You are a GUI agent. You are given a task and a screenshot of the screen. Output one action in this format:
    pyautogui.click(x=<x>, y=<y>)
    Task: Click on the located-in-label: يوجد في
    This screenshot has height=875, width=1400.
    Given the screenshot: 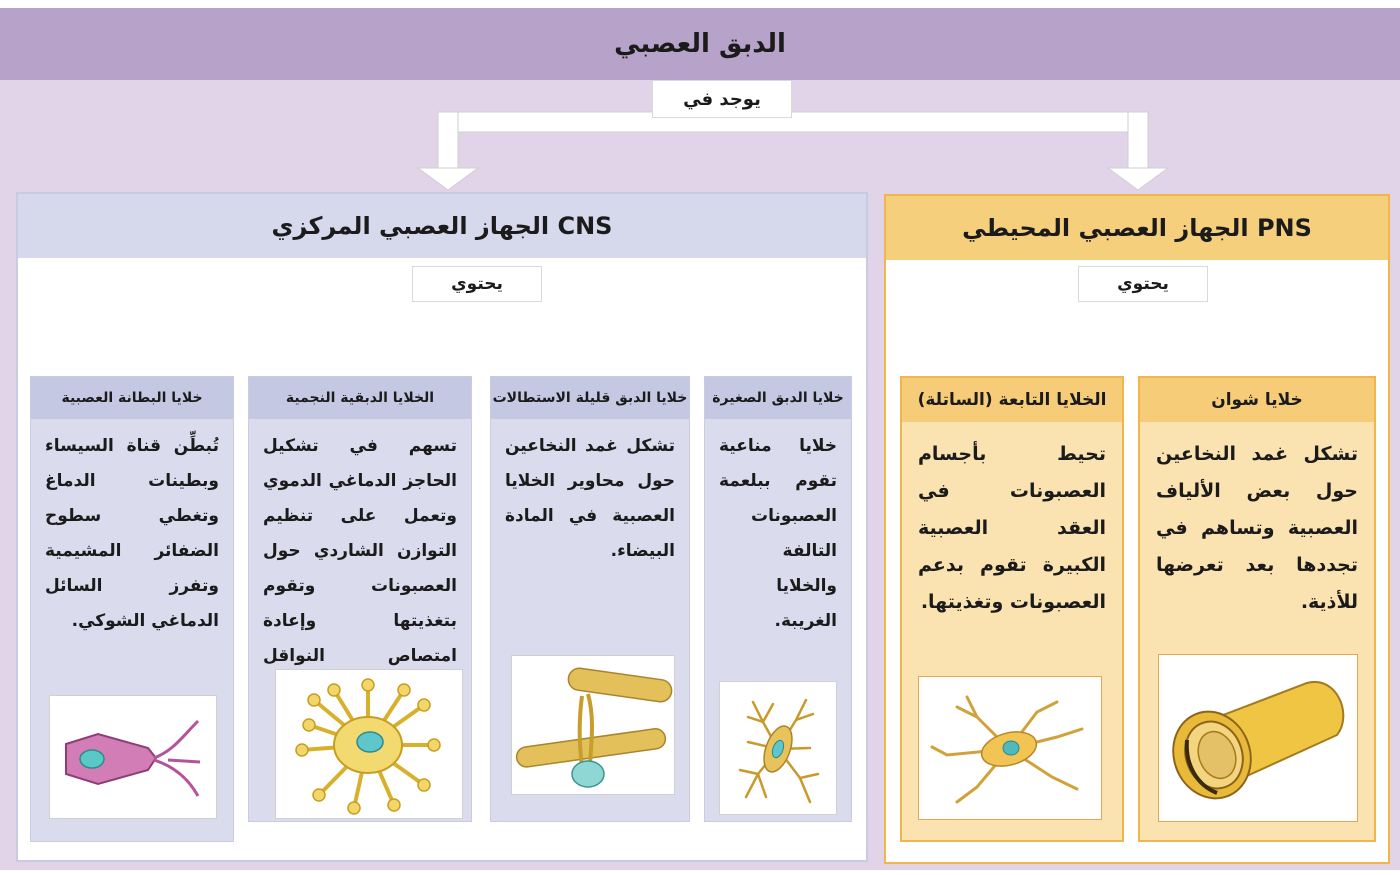 What is the action you would take?
    pyautogui.click(x=722, y=99)
    